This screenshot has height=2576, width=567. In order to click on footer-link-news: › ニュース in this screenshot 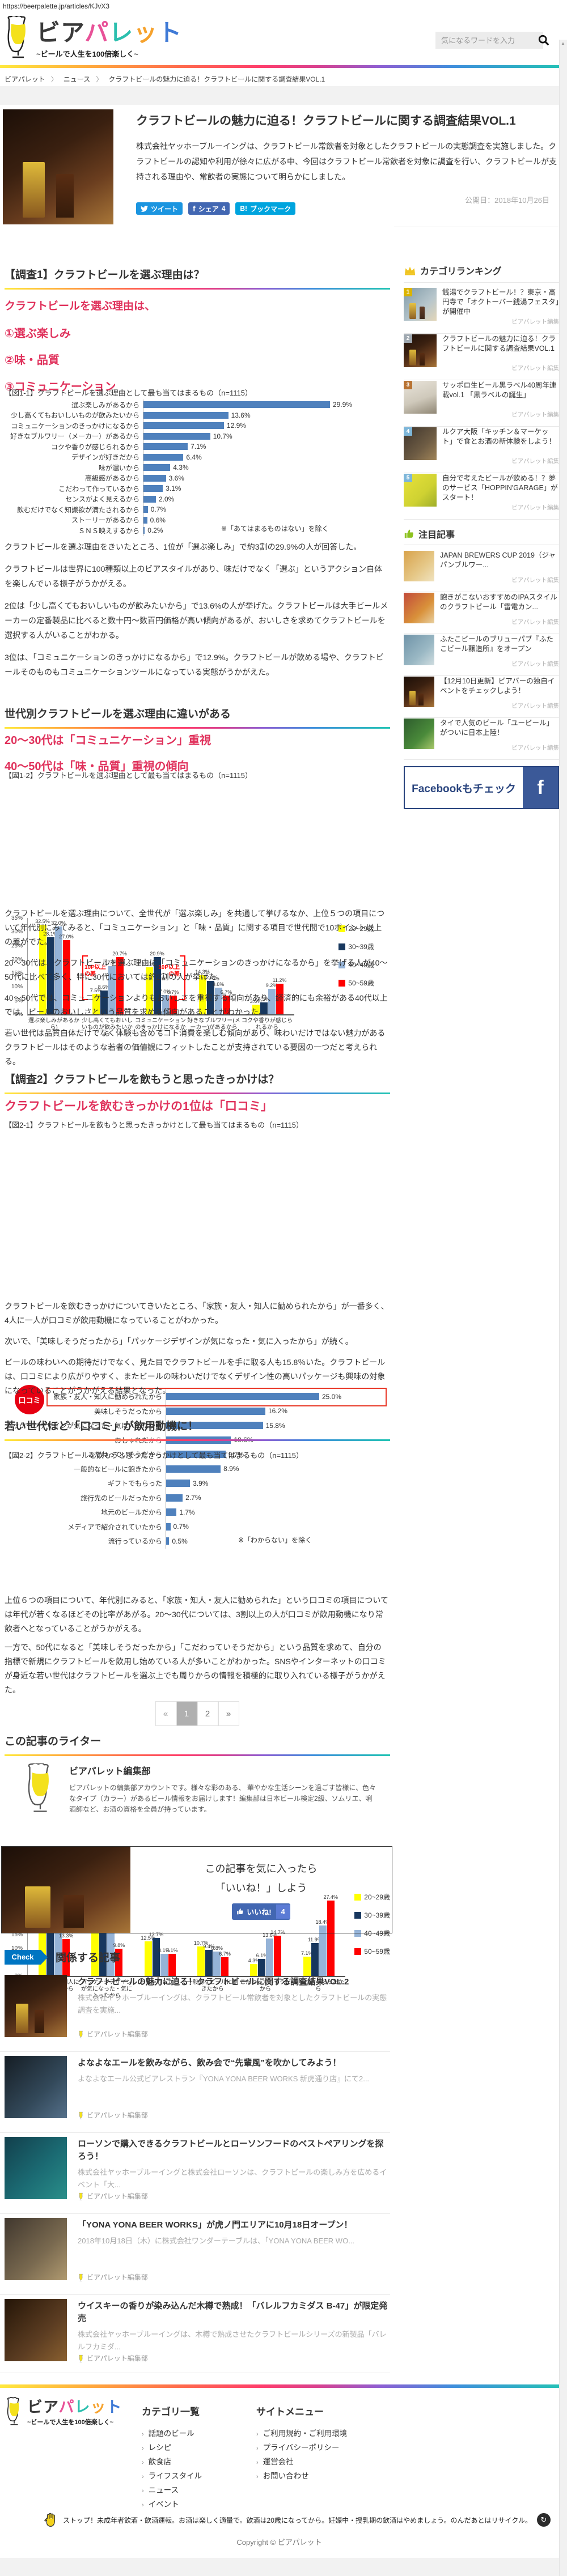, I will do `click(160, 2490)`.